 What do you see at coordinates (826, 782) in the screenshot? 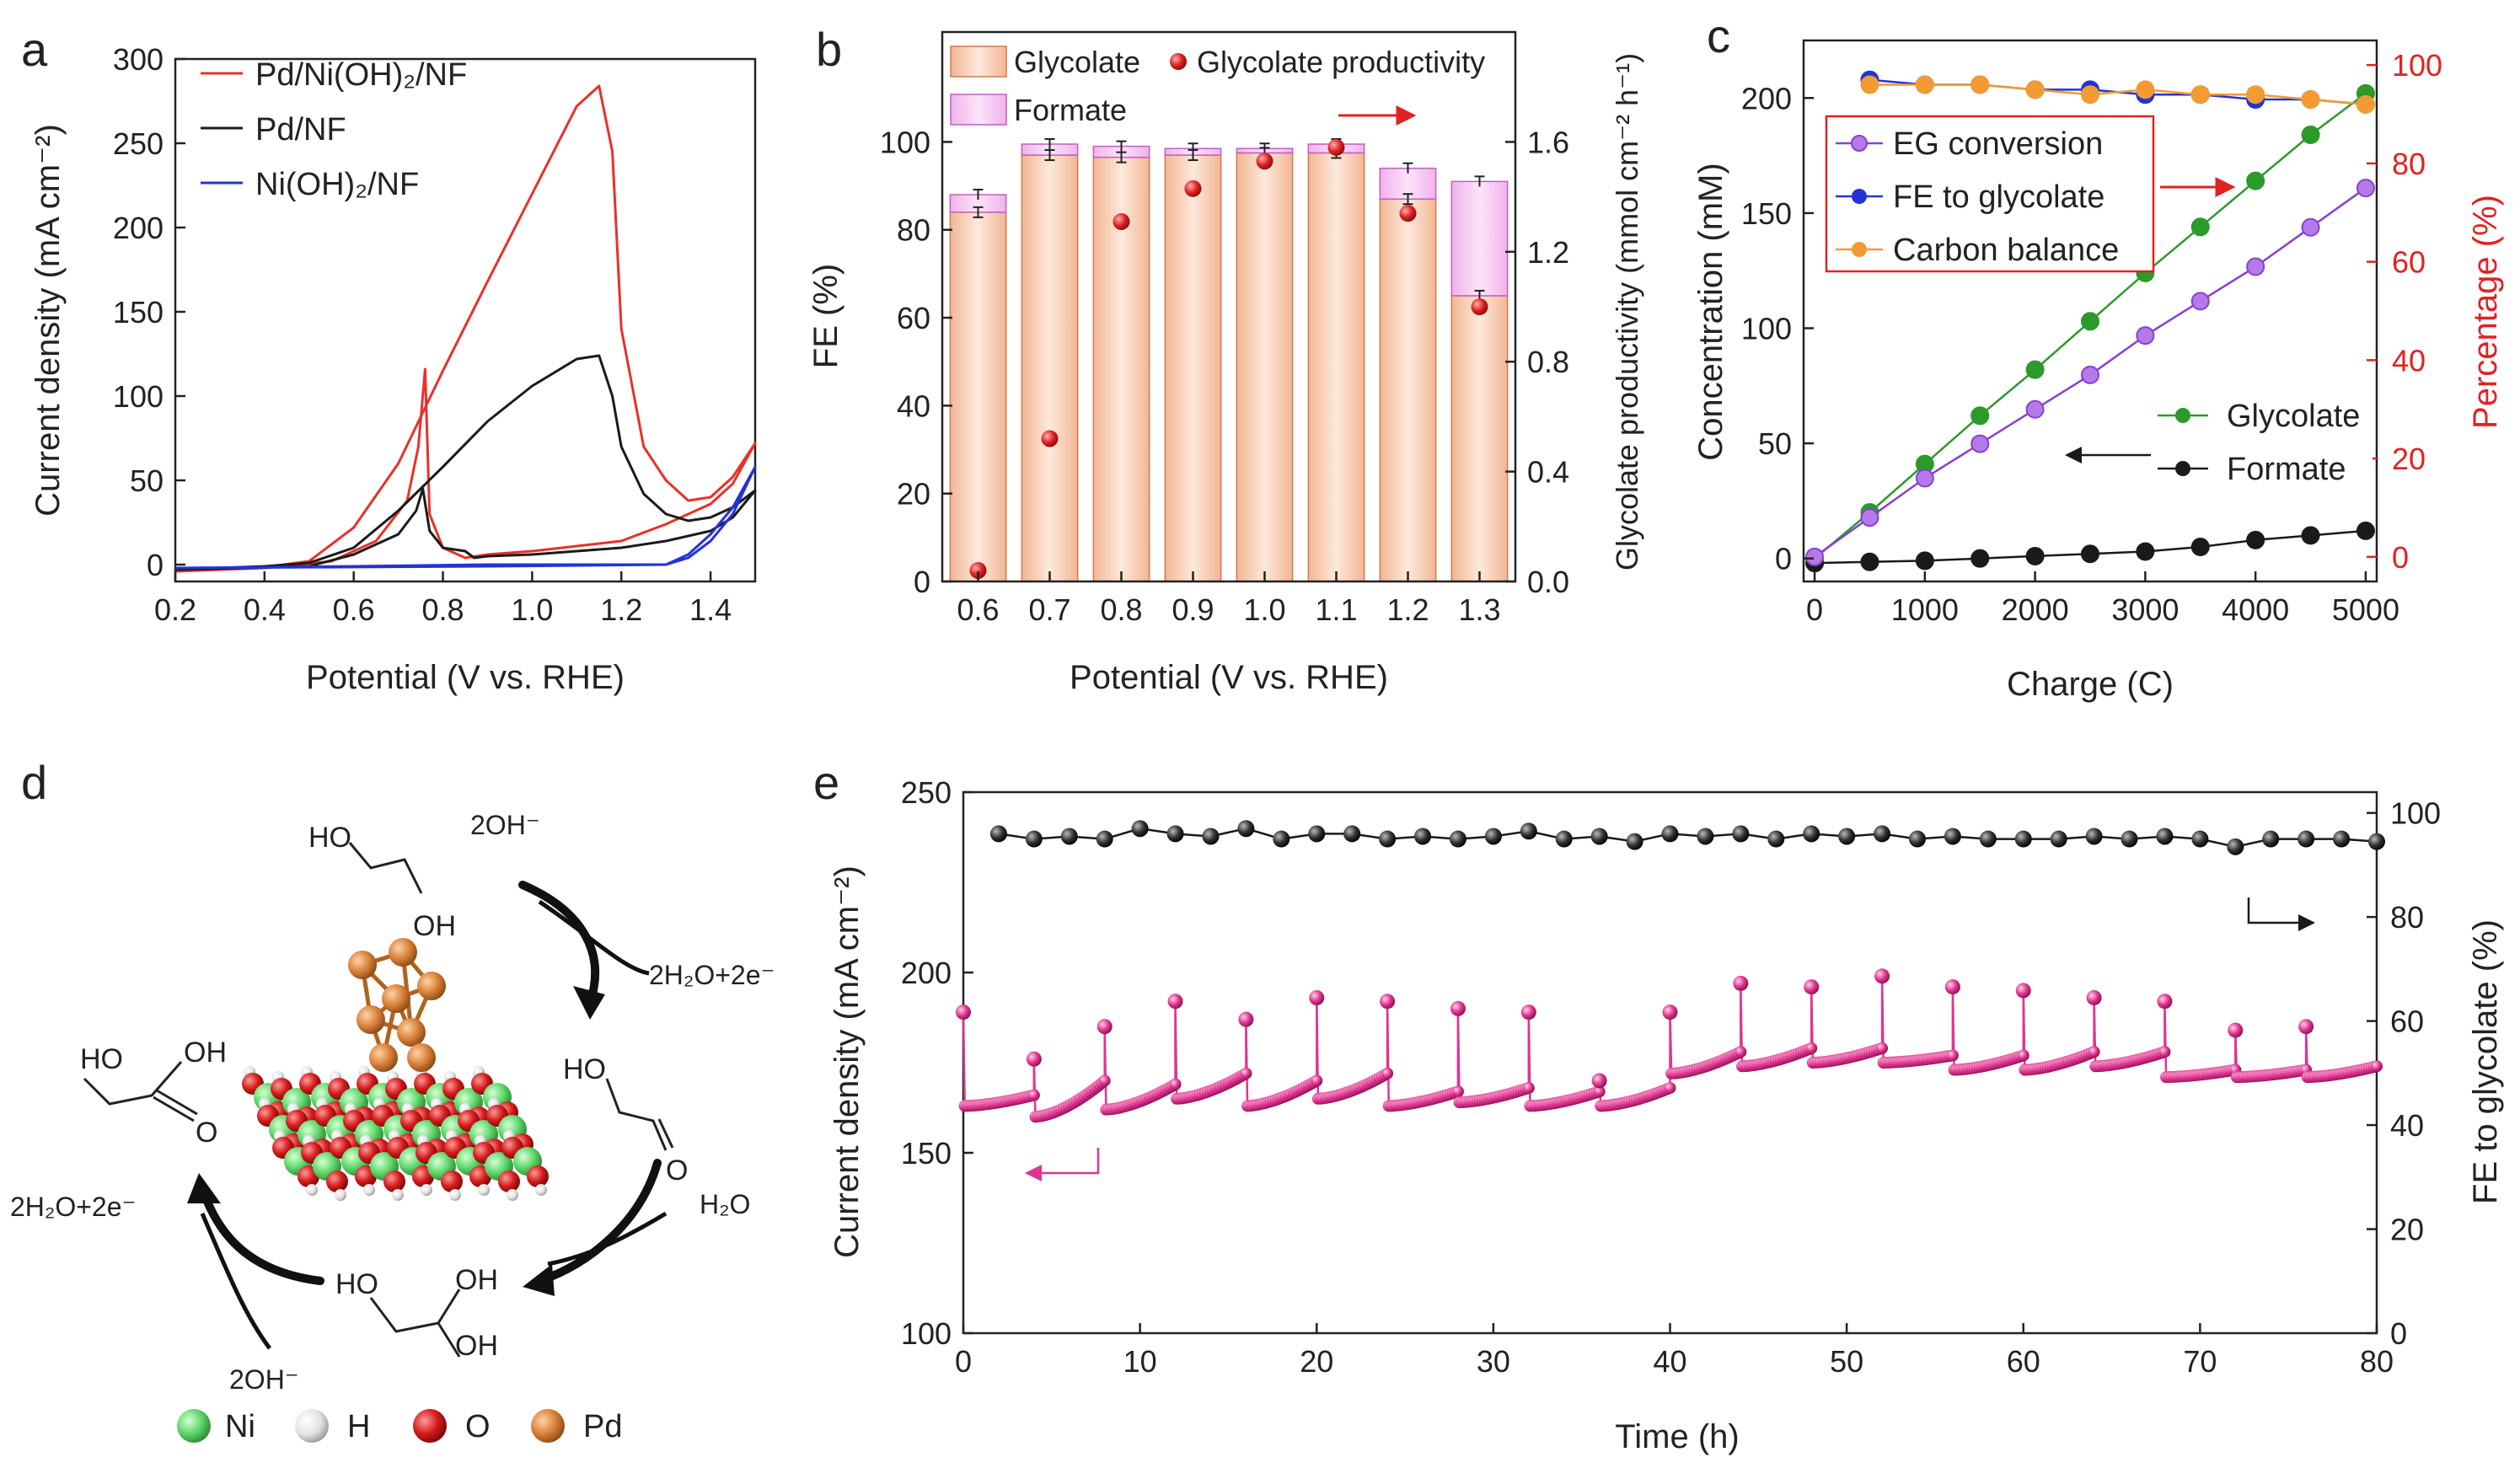
I see `panel-label-e: e` at bounding box center [826, 782].